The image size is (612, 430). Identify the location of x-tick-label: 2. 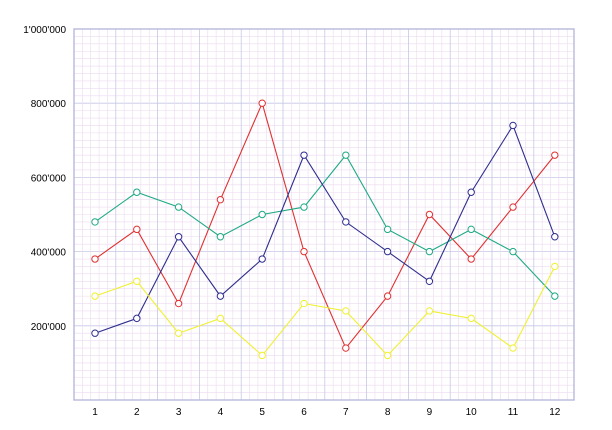
(137, 412).